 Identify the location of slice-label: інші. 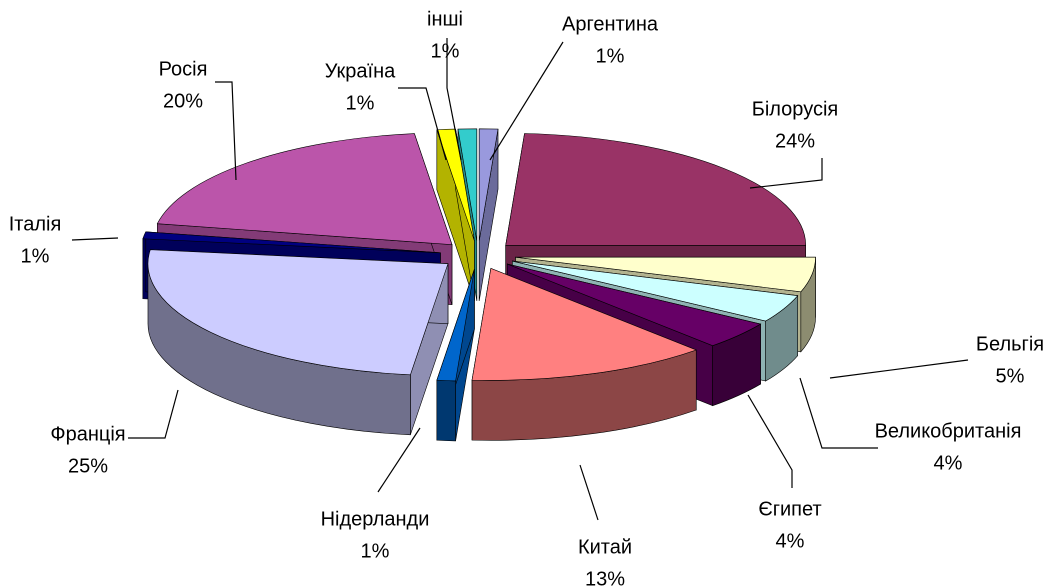
(445, 19).